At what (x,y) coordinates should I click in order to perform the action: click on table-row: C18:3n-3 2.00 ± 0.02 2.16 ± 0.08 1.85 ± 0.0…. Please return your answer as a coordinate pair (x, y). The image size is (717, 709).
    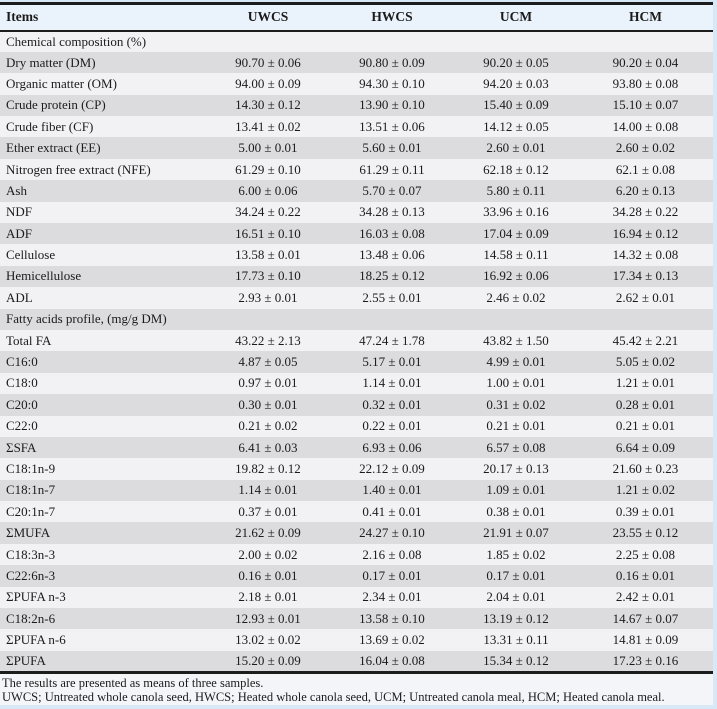
    Looking at the image, I should click on (356, 554).